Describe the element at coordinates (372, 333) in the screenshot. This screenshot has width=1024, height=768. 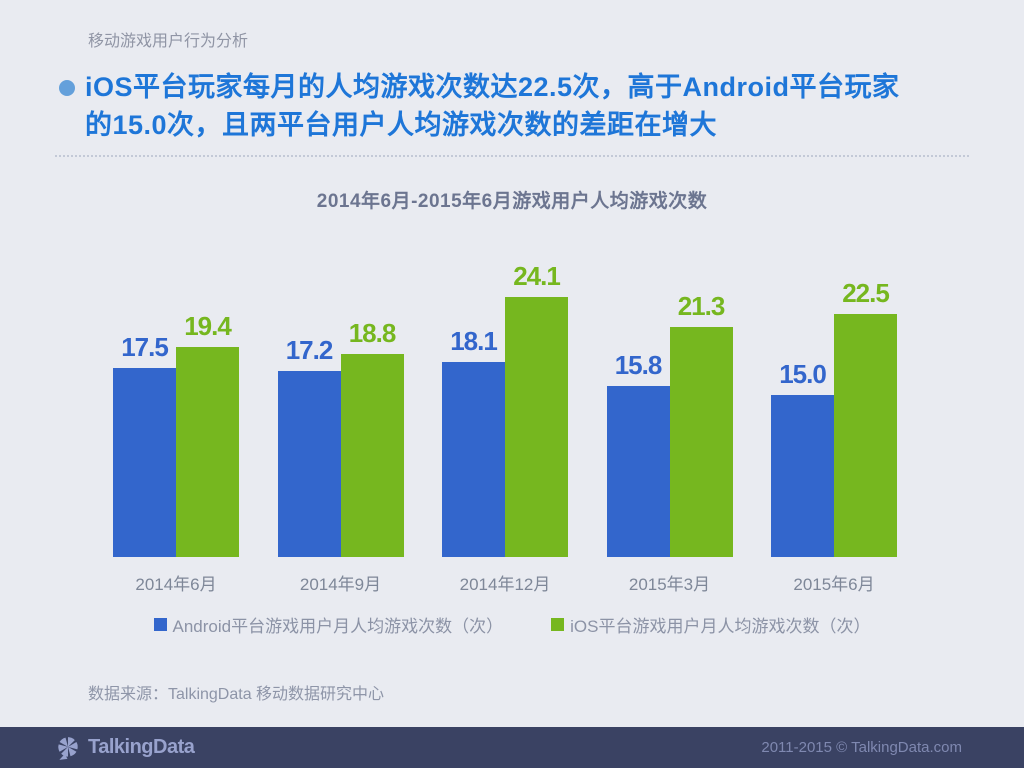
I see `bar-value-label: 18.8` at that location.